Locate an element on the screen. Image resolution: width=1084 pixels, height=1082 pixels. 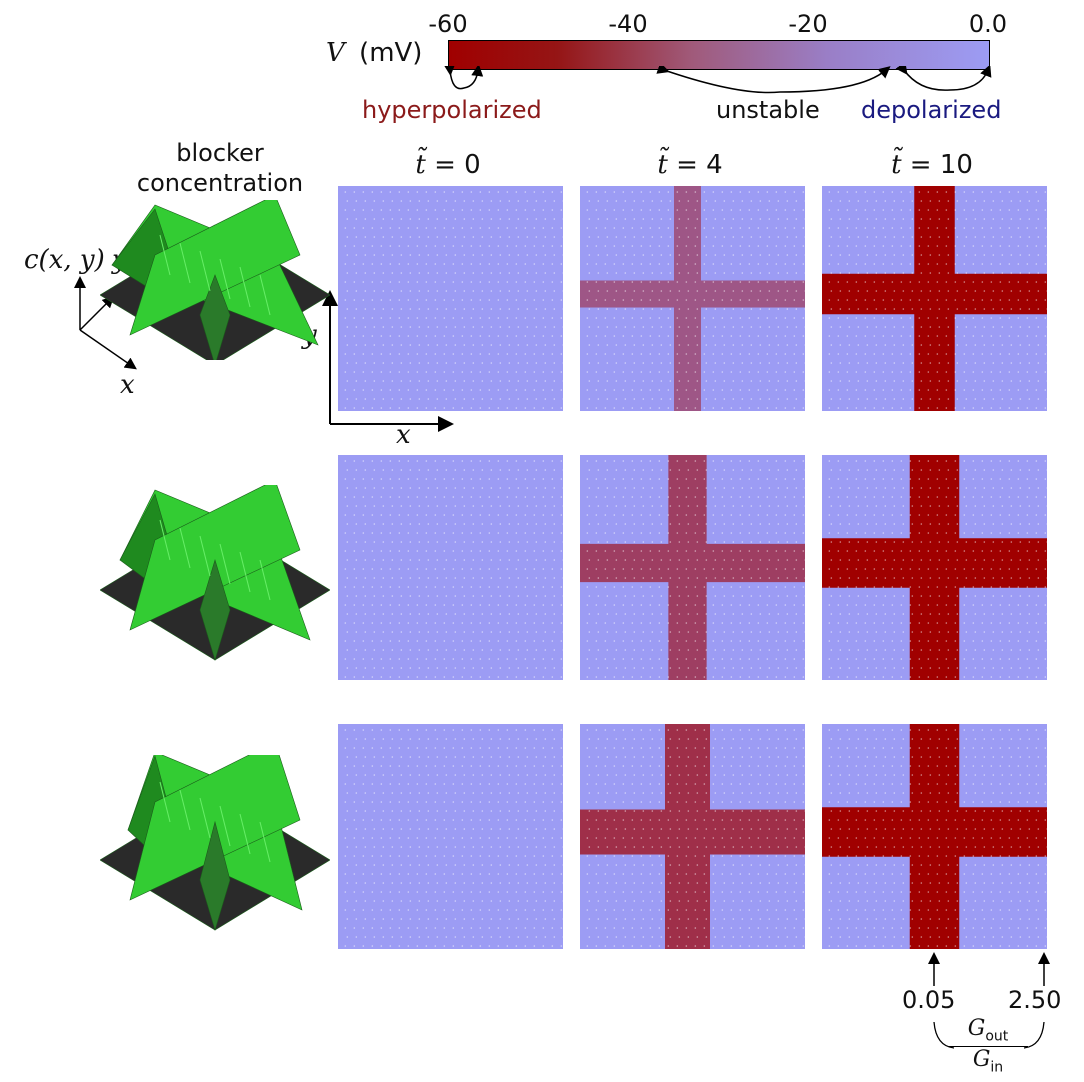
colorbar-unit: (mV) is located at coordinates (391, 53).